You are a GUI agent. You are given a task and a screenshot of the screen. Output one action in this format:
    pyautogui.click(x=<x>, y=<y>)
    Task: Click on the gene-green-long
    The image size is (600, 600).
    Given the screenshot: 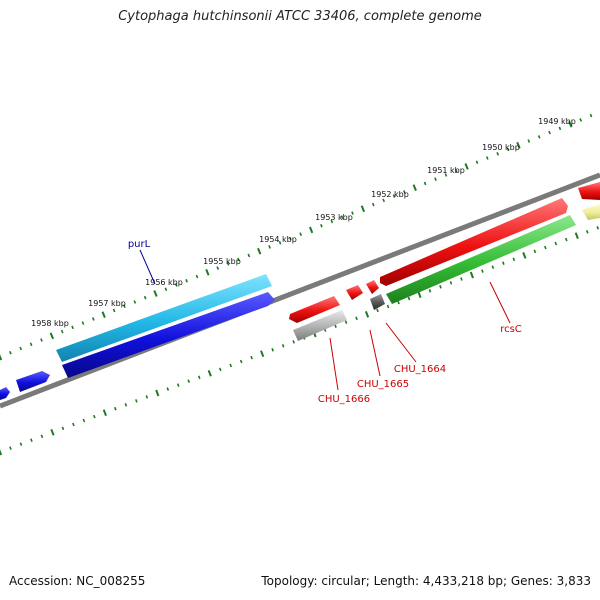 What is the action you would take?
    pyautogui.click(x=481, y=259)
    